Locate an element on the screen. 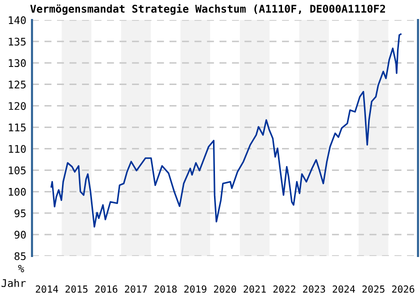  y-tick-label: 95 is located at coordinates (20, 213).